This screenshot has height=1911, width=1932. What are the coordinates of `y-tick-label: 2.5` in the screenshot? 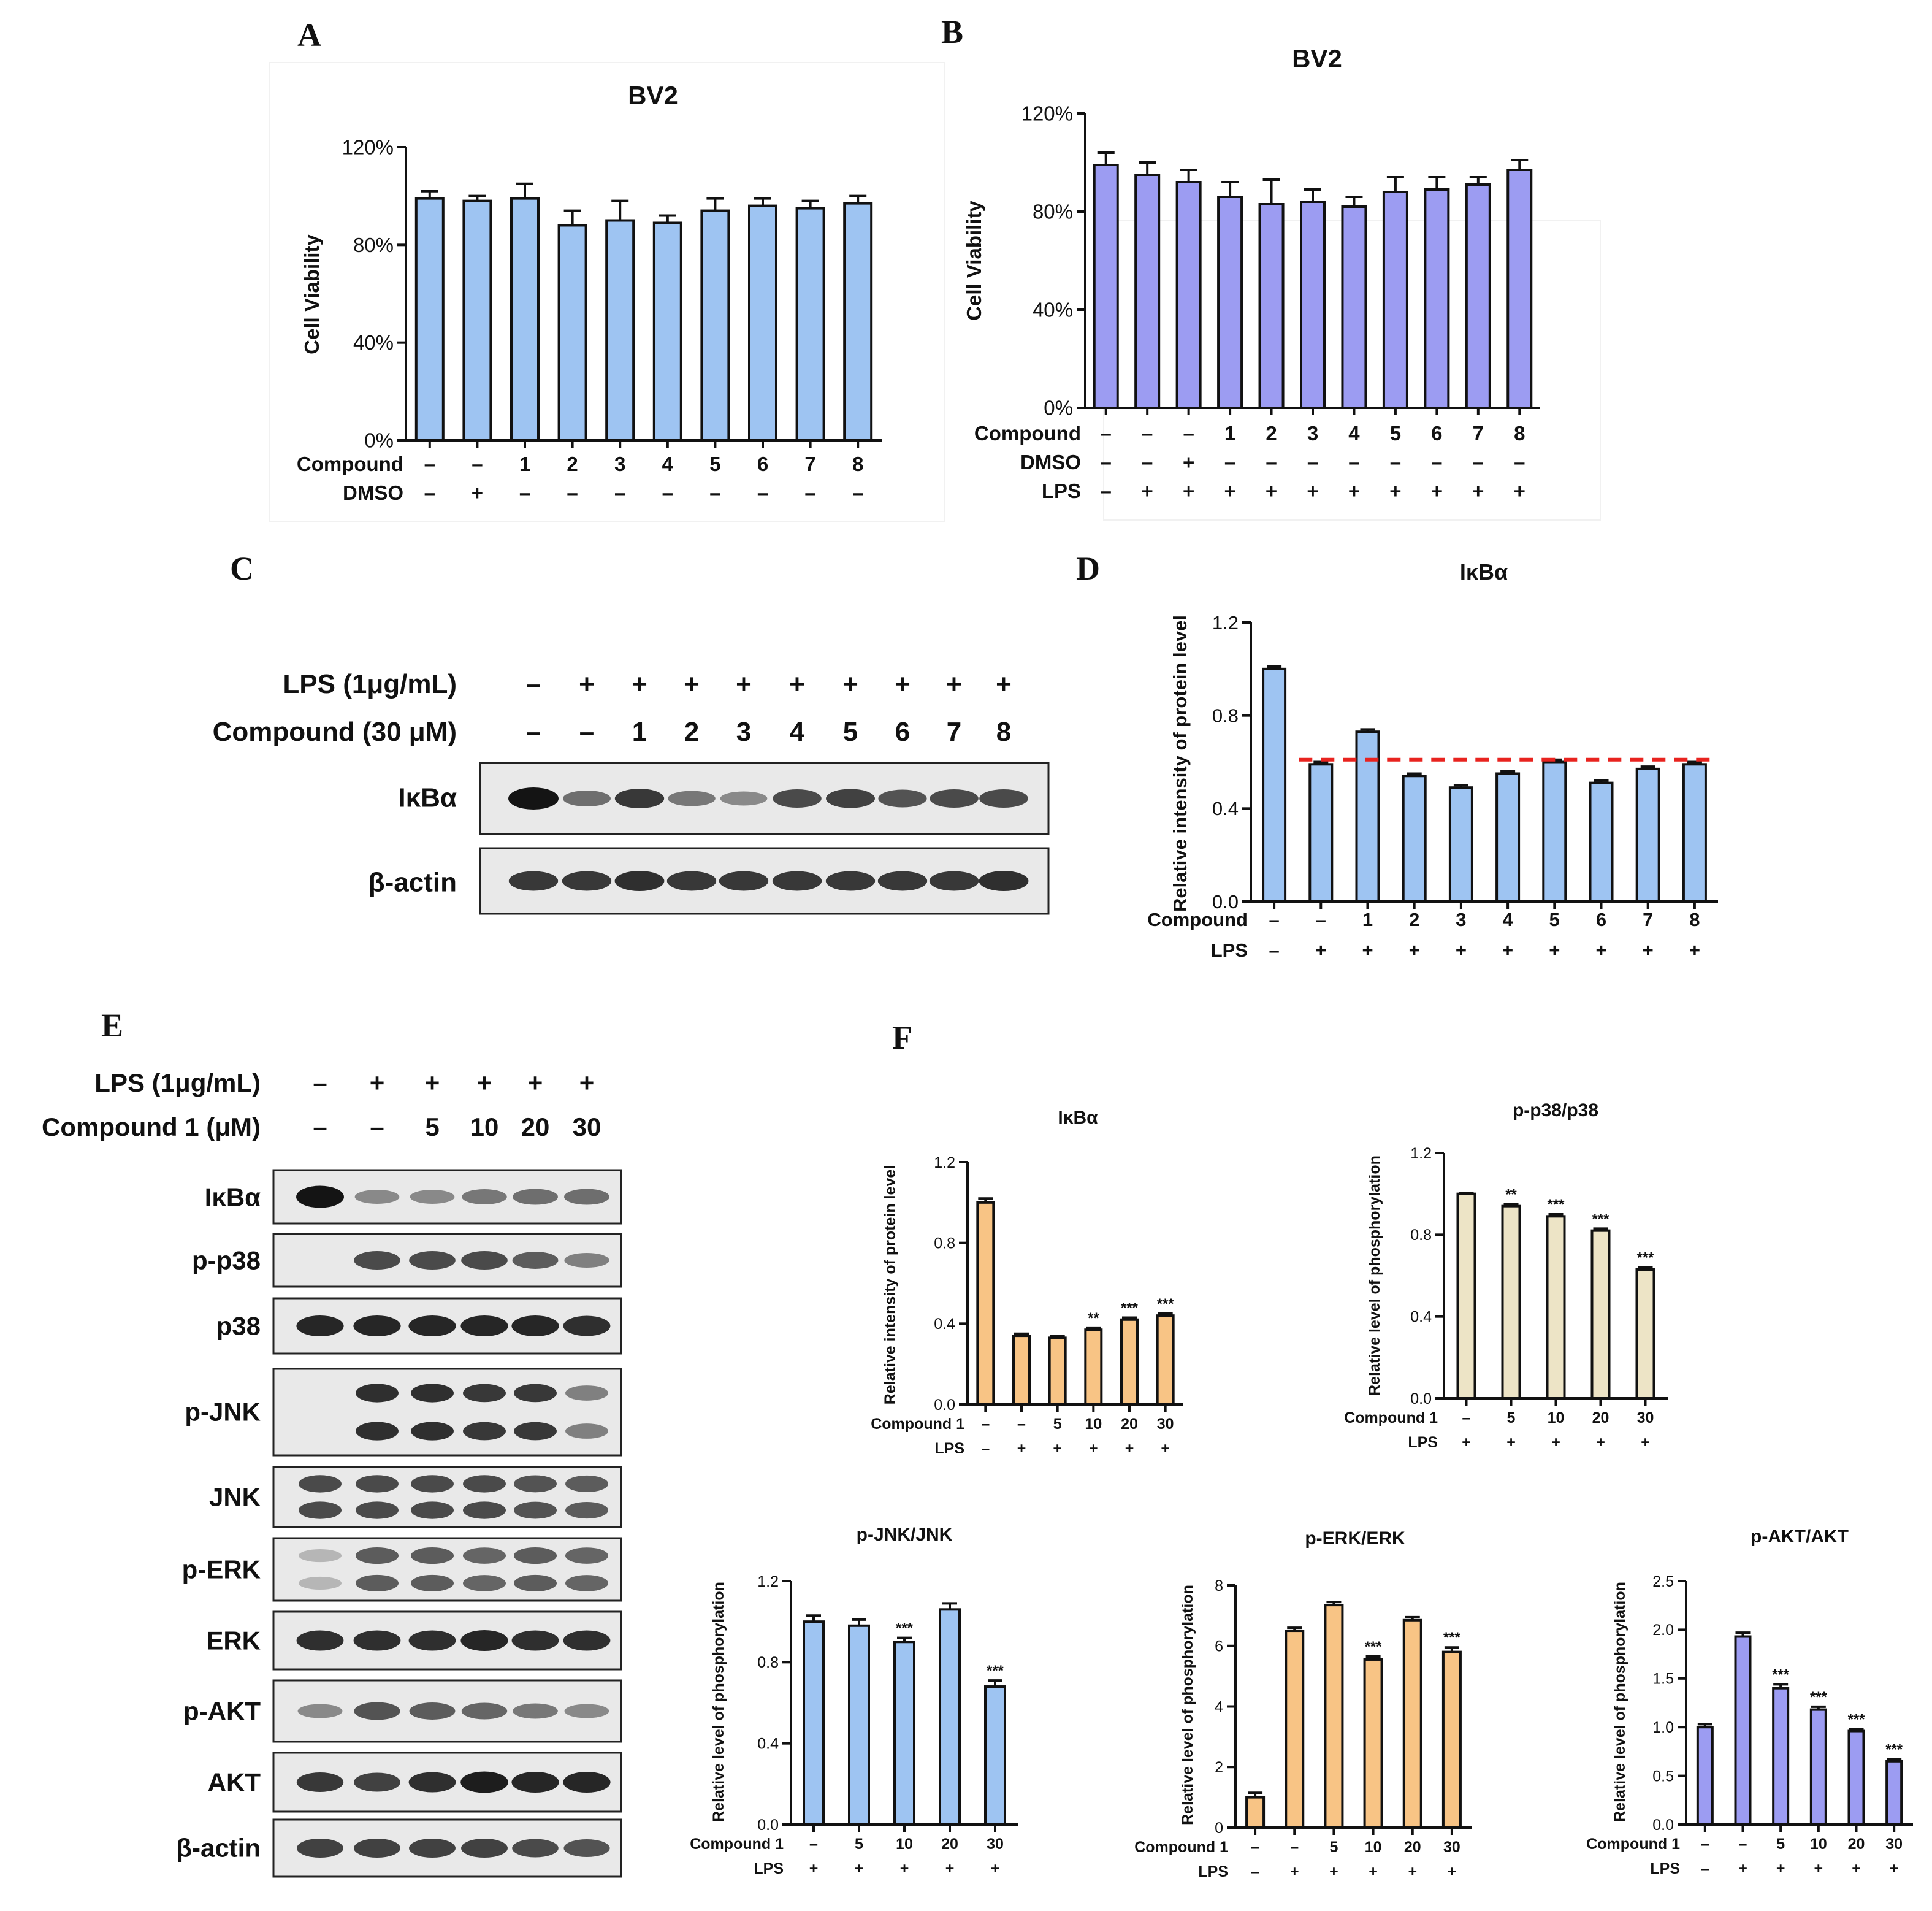 It's located at (1663, 1581).